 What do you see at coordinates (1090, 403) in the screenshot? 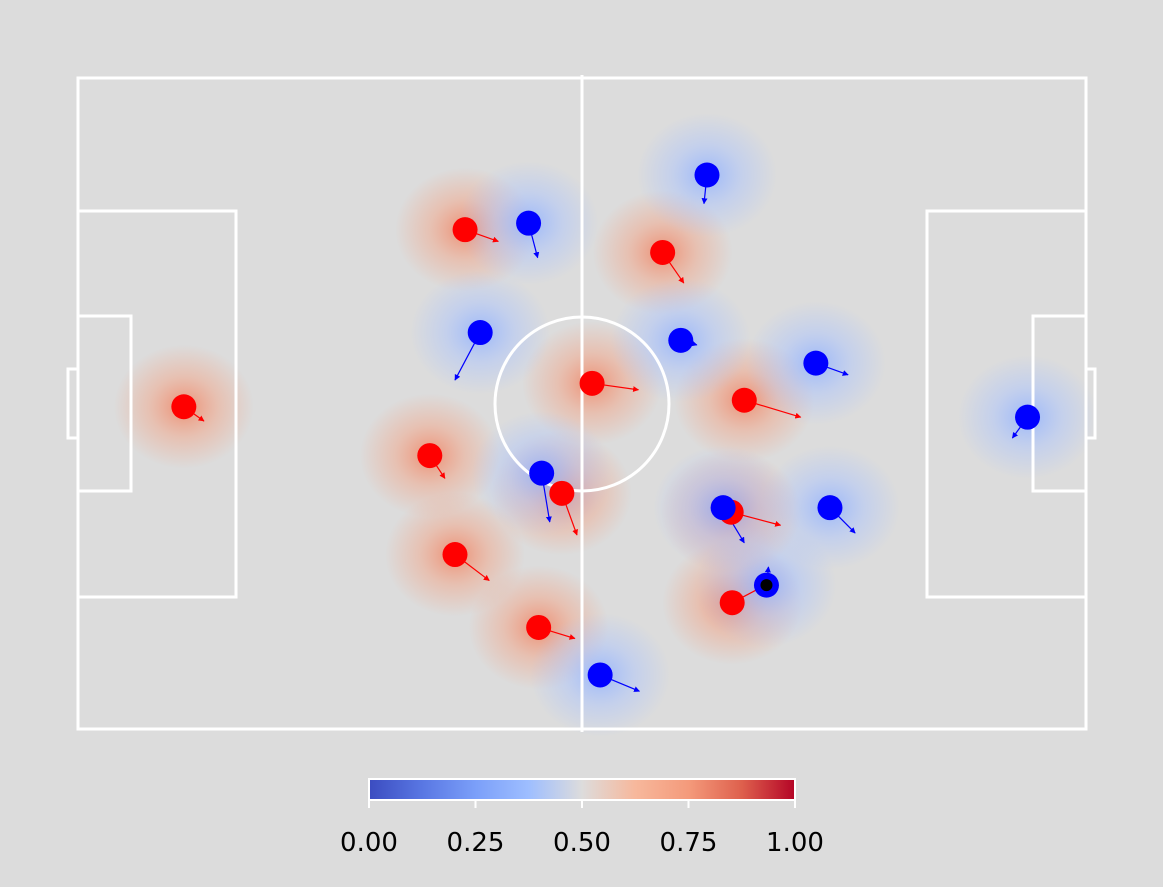
I see `right-goal` at bounding box center [1090, 403].